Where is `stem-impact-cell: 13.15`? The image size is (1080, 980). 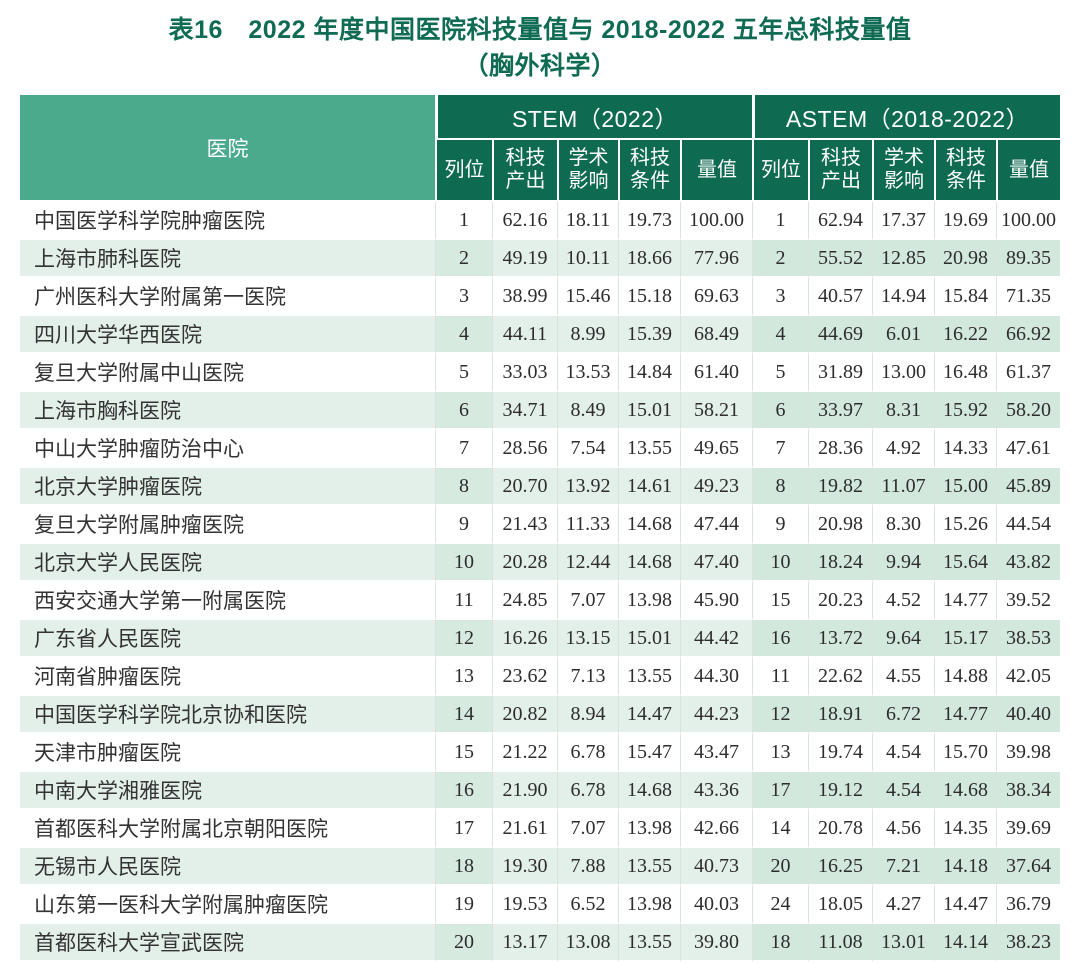
stem-impact-cell: 13.15 is located at coordinates (587, 639).